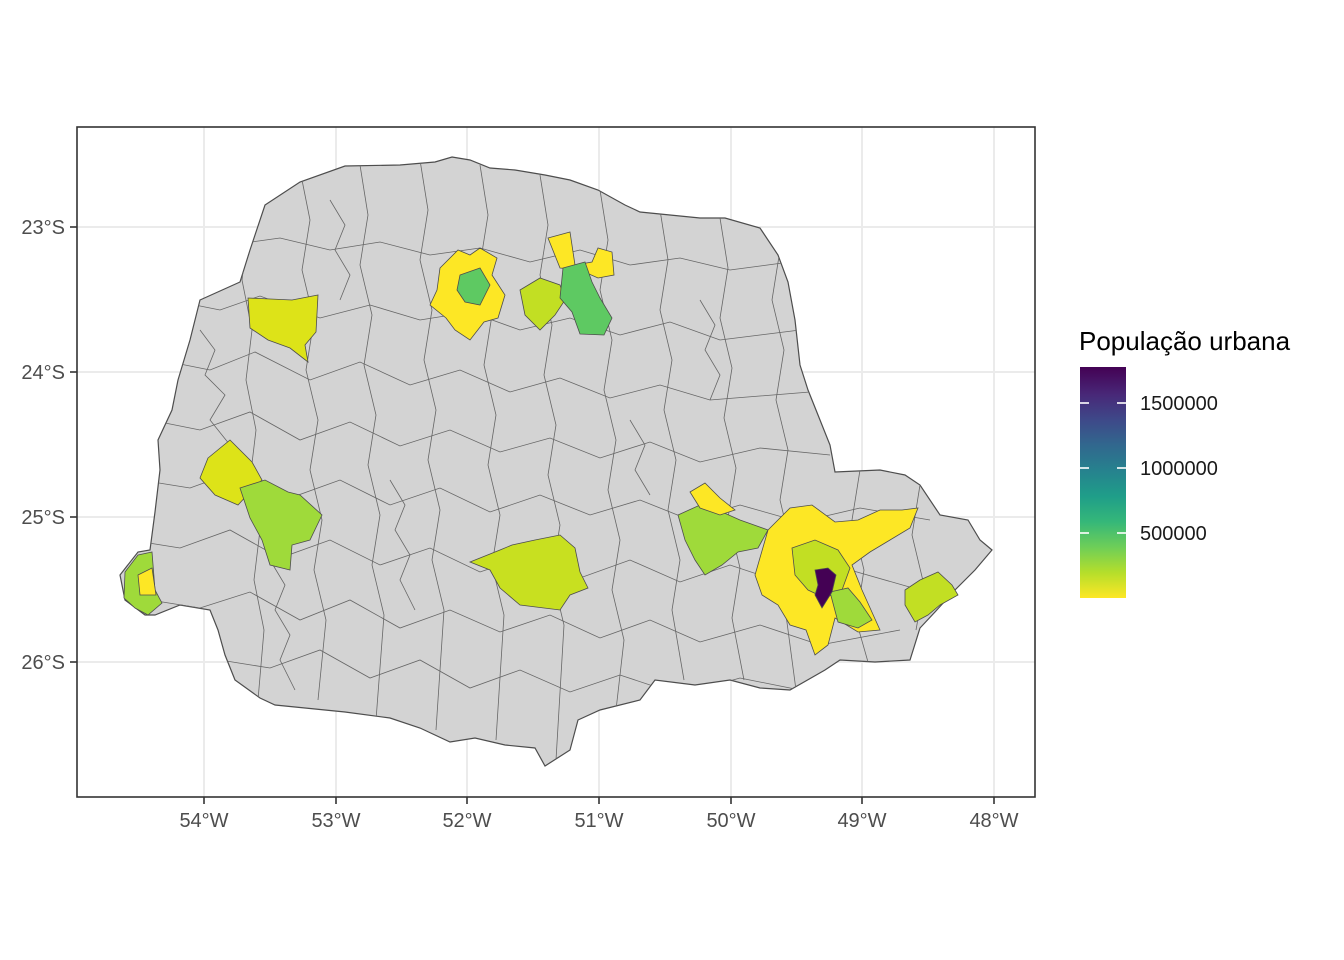 The height and width of the screenshot is (960, 1344). I want to click on x-tick-label: 51°W, so click(598, 821).